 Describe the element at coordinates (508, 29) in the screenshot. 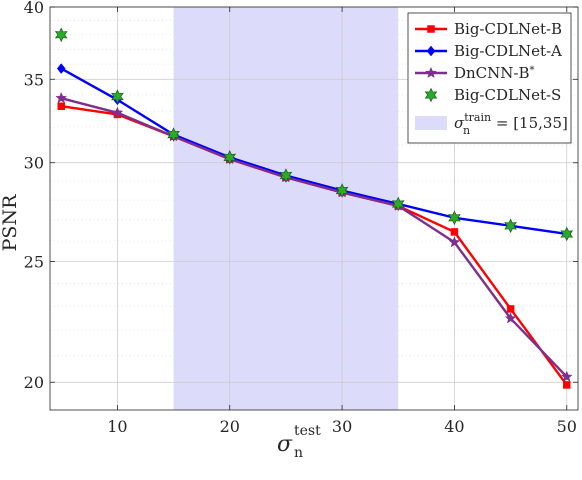

I see `legend-label: Big-CDLNet-B` at that location.